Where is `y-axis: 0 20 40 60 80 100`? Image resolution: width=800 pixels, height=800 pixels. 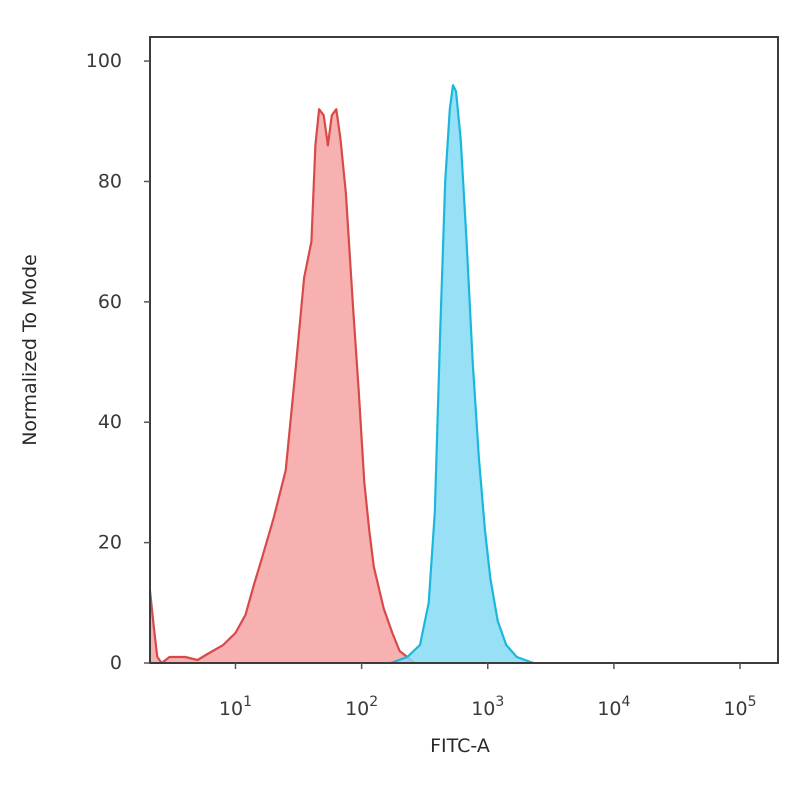
y-axis: 0 20 40 60 80 100 is located at coordinates (118, 362).